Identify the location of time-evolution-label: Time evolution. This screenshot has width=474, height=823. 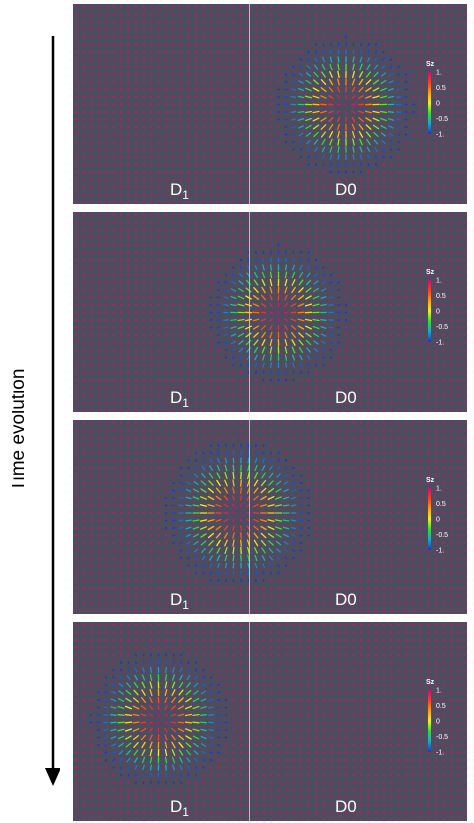
(22, 430).